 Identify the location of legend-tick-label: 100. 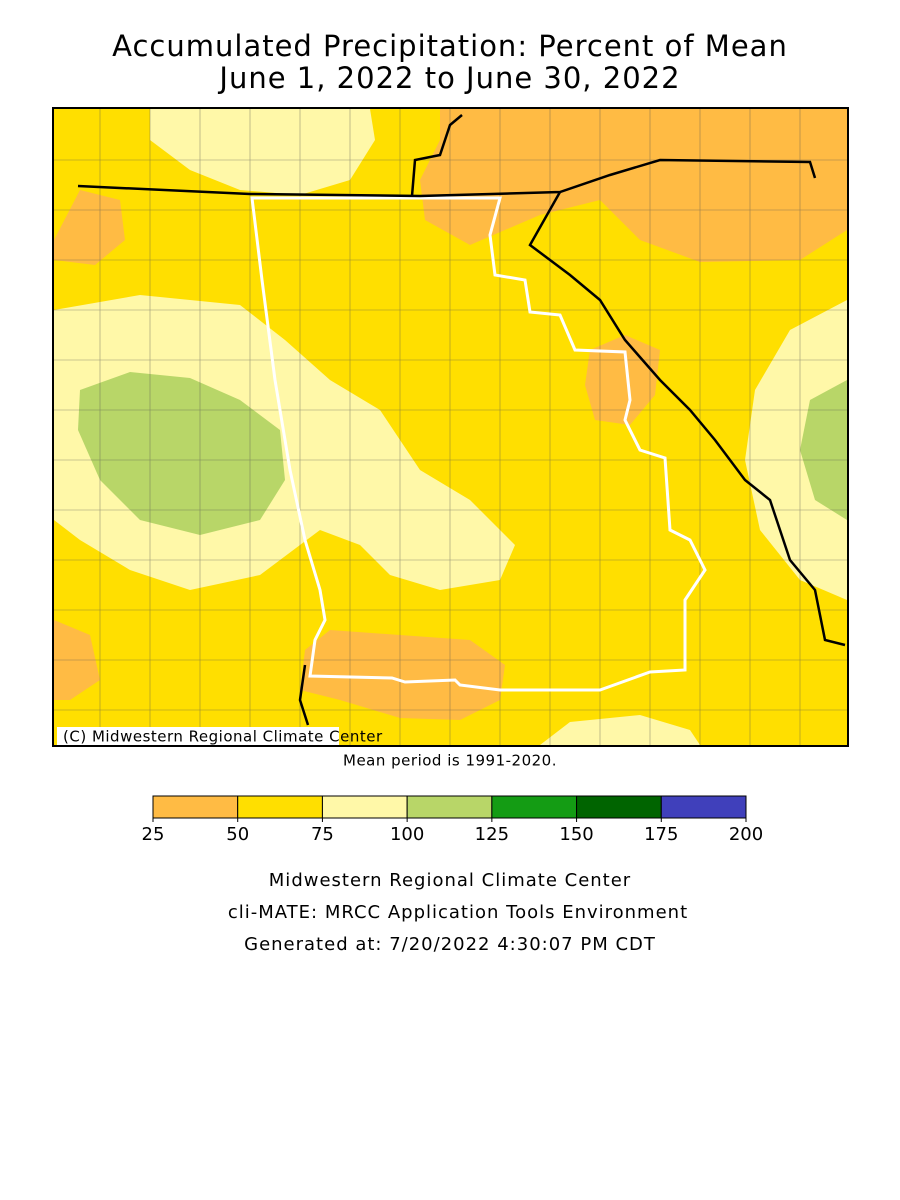
(407, 834).